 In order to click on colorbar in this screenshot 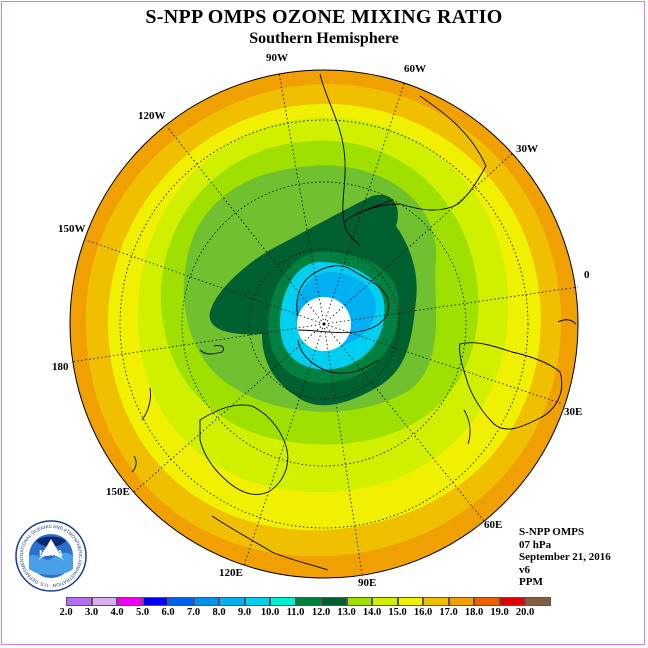, I will do `click(308, 601)`.